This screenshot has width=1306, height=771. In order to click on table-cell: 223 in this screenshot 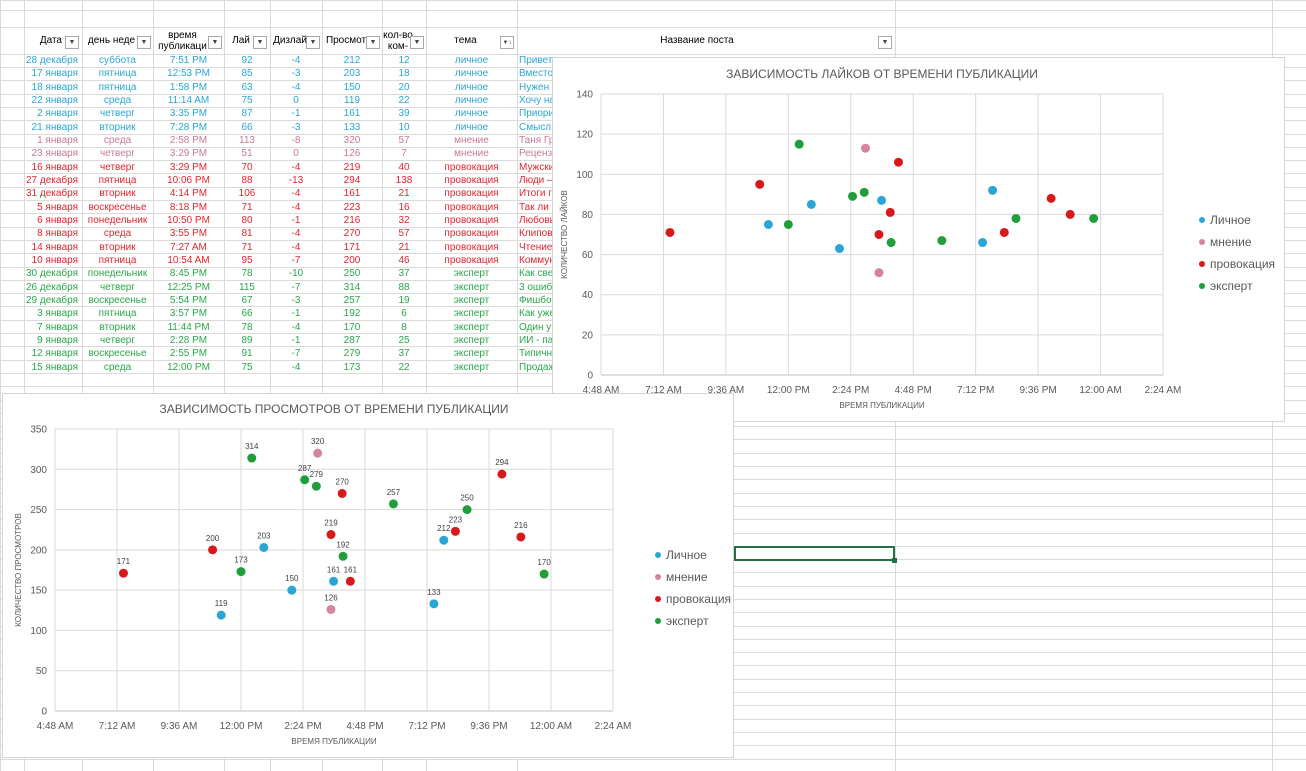, I will do `click(352, 207)`.